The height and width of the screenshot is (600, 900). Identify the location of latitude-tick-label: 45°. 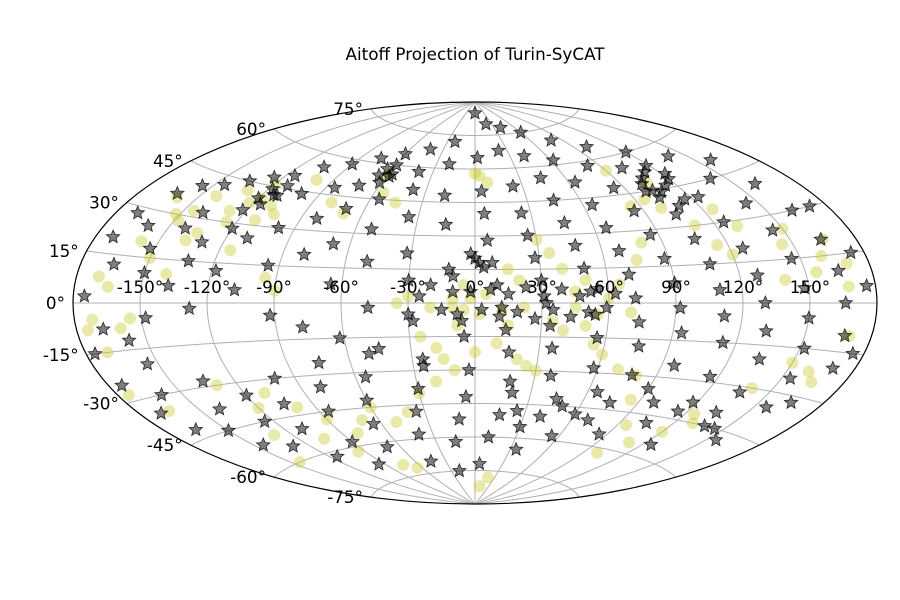
(168, 161).